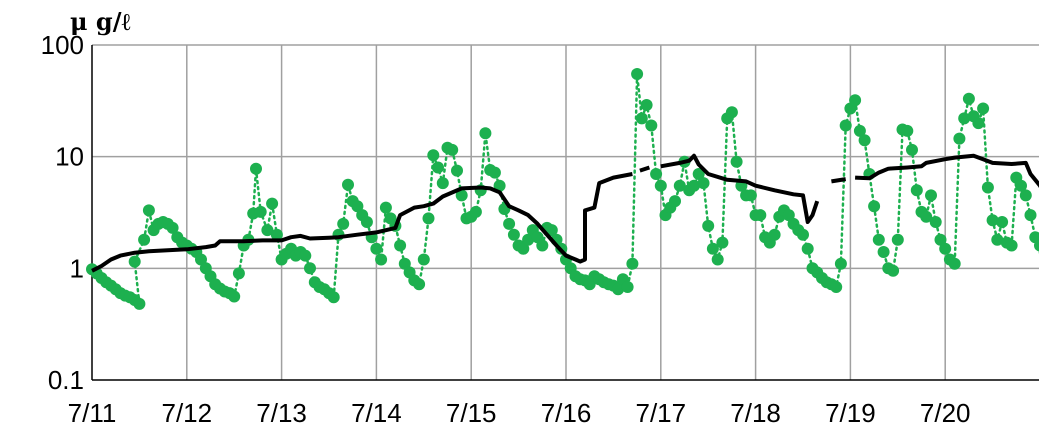  Describe the element at coordinates (850, 413) in the screenshot. I see `x-tick-label: 7/19` at that location.